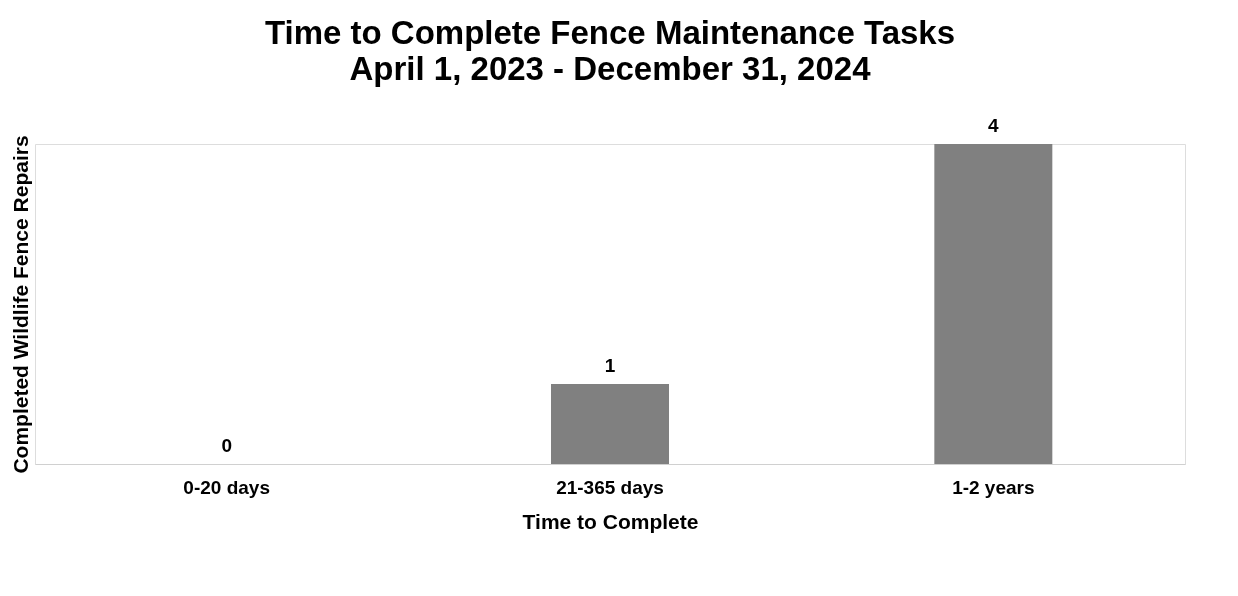 The image size is (1238, 596). What do you see at coordinates (226, 445) in the screenshot?
I see `data-label: 0` at bounding box center [226, 445].